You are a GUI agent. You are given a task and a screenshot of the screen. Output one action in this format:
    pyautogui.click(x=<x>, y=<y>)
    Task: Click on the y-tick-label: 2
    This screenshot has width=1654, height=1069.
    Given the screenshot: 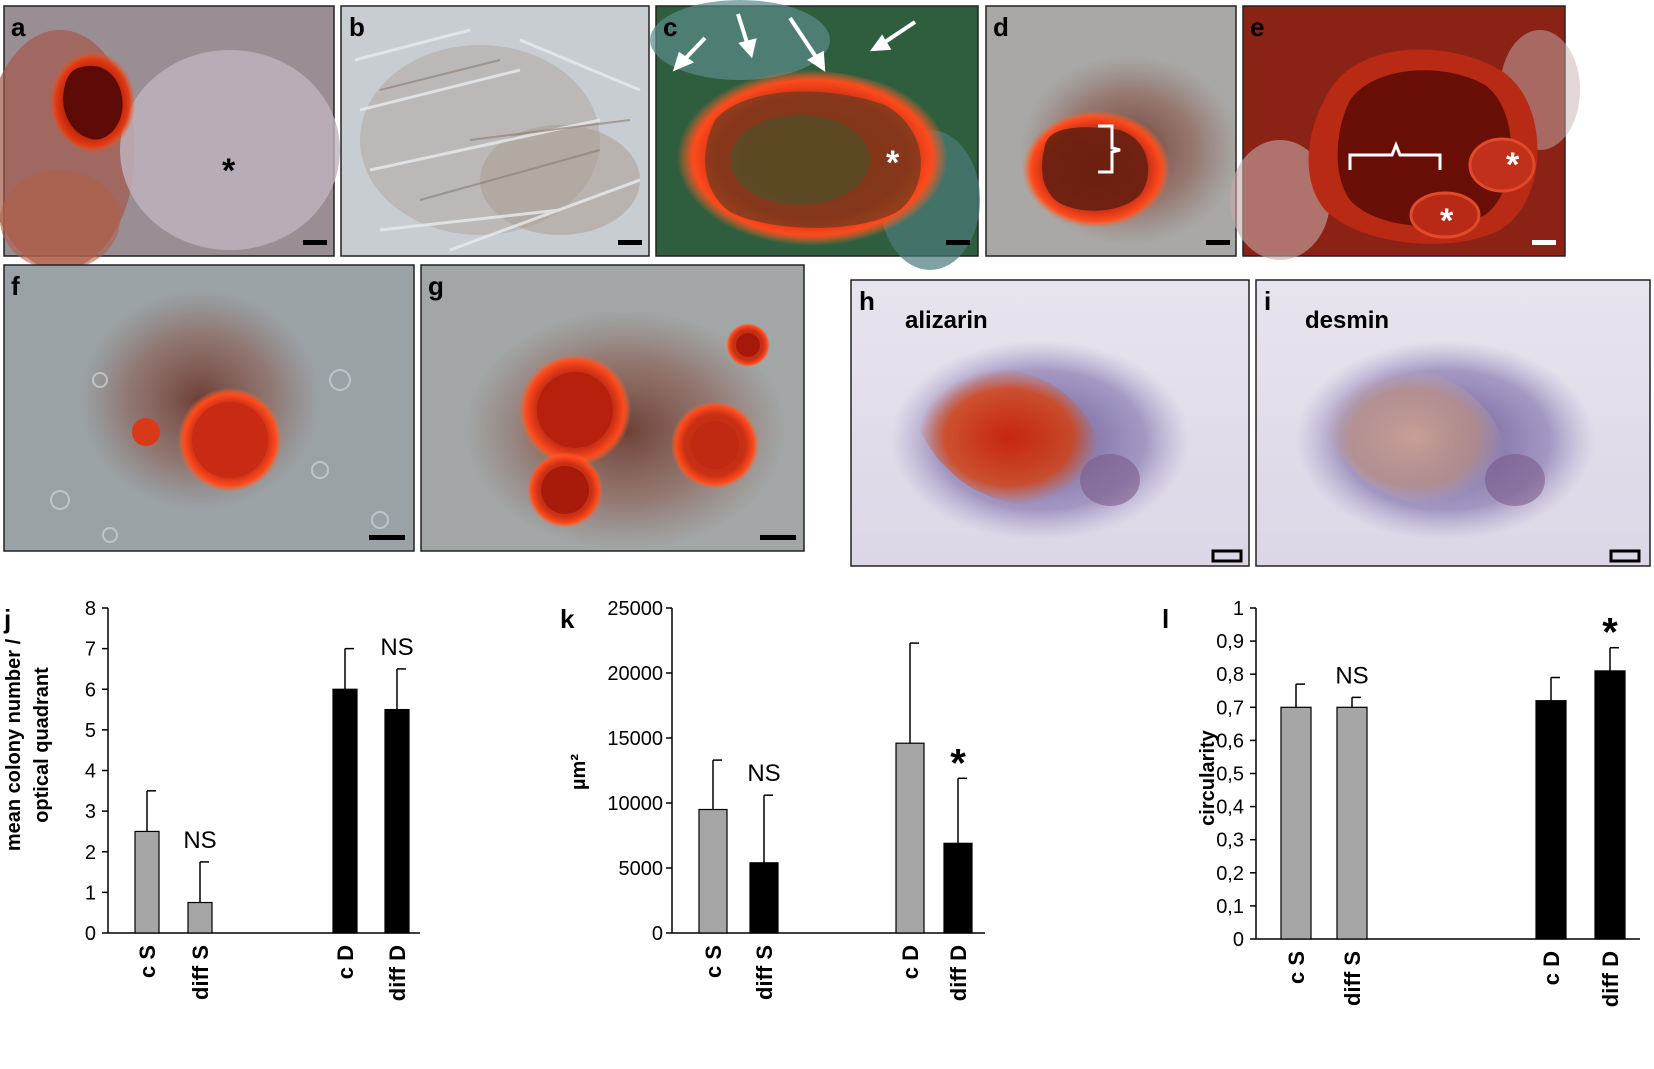 What is the action you would take?
    pyautogui.click(x=90, y=853)
    